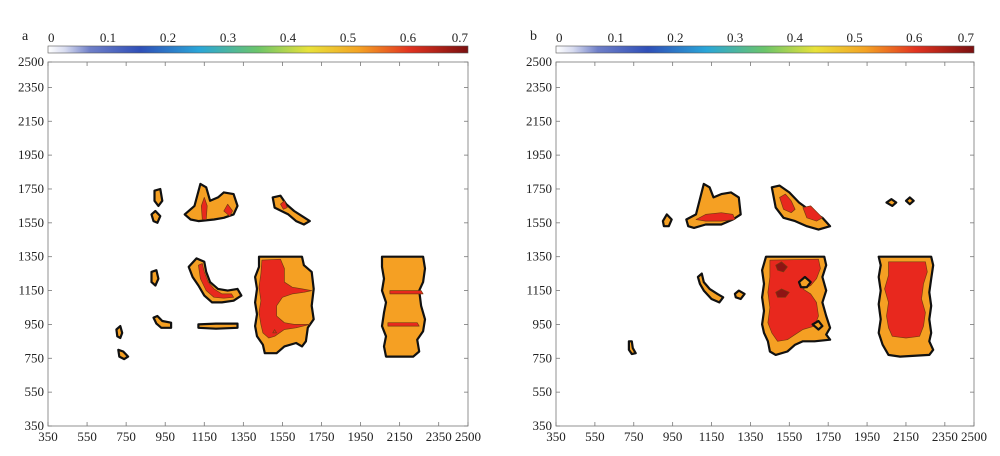 The image size is (1000, 456). What do you see at coordinates (533, 36) in the screenshot?
I see `panel-label: b` at bounding box center [533, 36].